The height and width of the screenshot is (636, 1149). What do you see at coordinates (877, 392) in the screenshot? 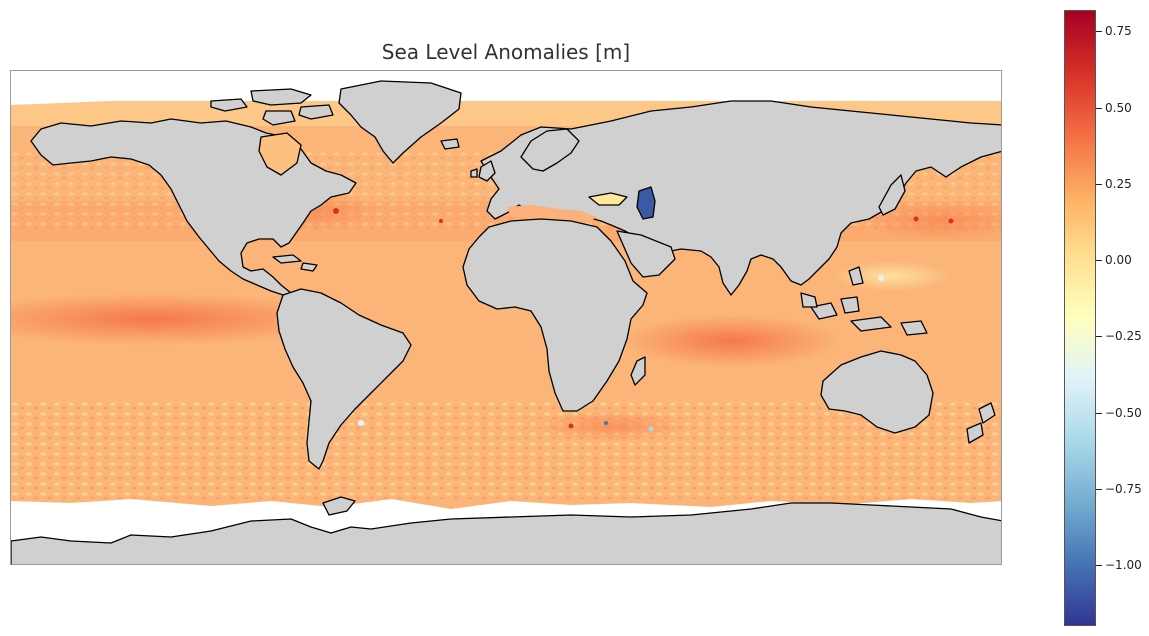
I see `australia` at bounding box center [877, 392].